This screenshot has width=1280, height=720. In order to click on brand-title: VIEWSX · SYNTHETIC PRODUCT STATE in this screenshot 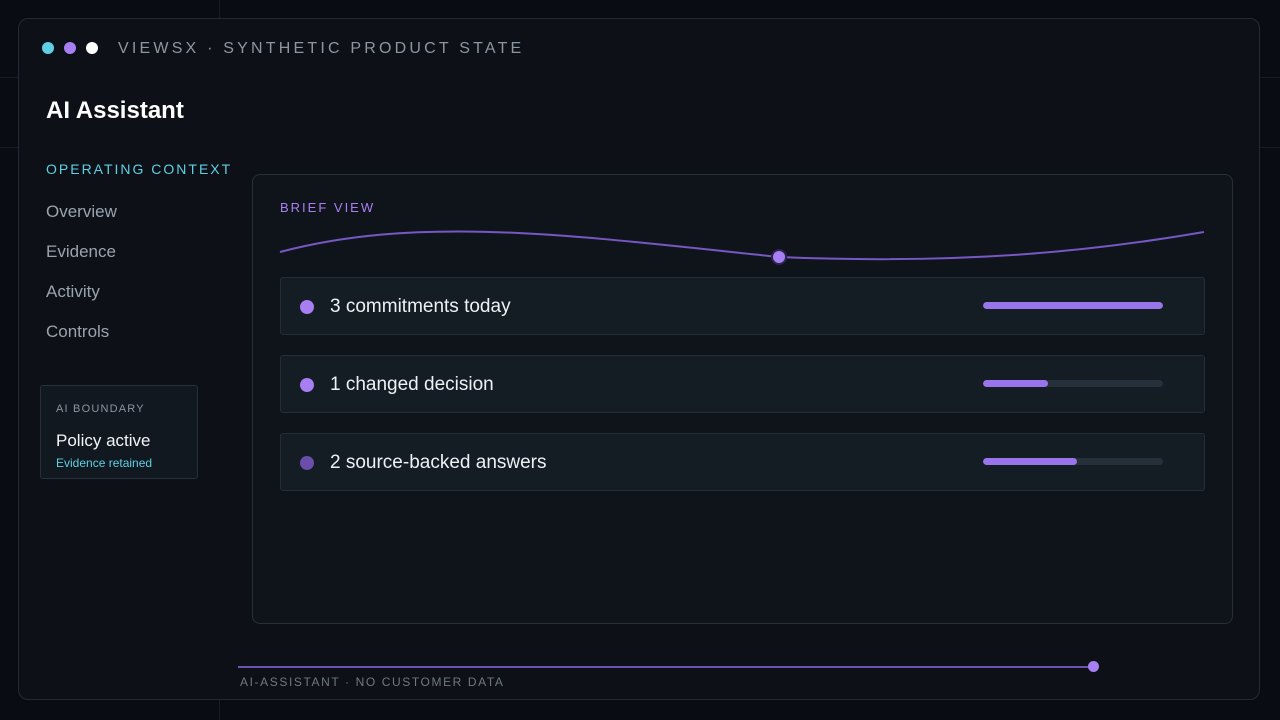, I will do `click(321, 48)`.